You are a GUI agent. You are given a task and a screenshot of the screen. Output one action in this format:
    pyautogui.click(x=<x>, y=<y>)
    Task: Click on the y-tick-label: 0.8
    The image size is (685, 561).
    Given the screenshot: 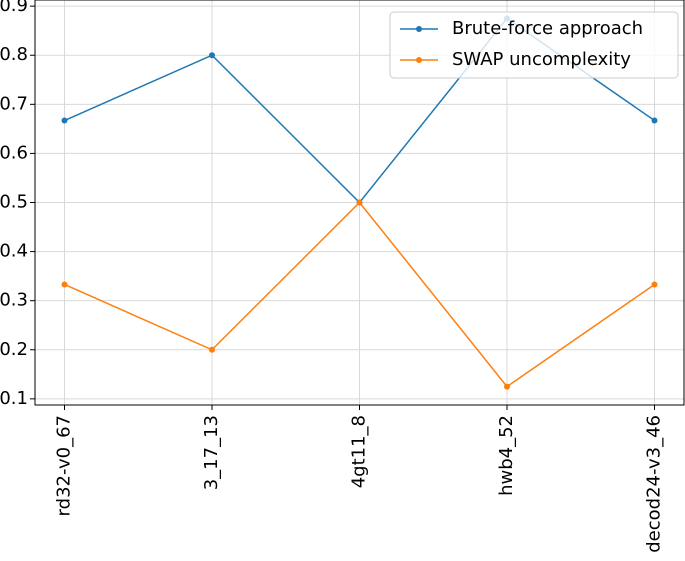 What is the action you would take?
    pyautogui.click(x=14, y=54)
    